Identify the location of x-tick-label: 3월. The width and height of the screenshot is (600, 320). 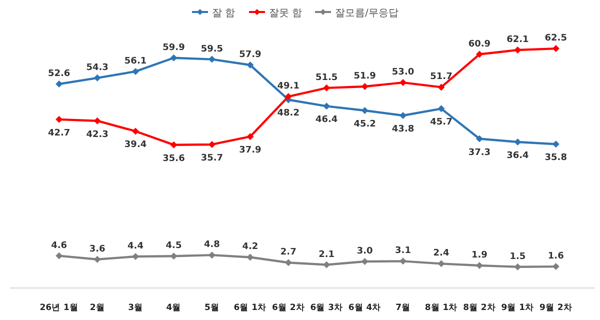
(135, 308).